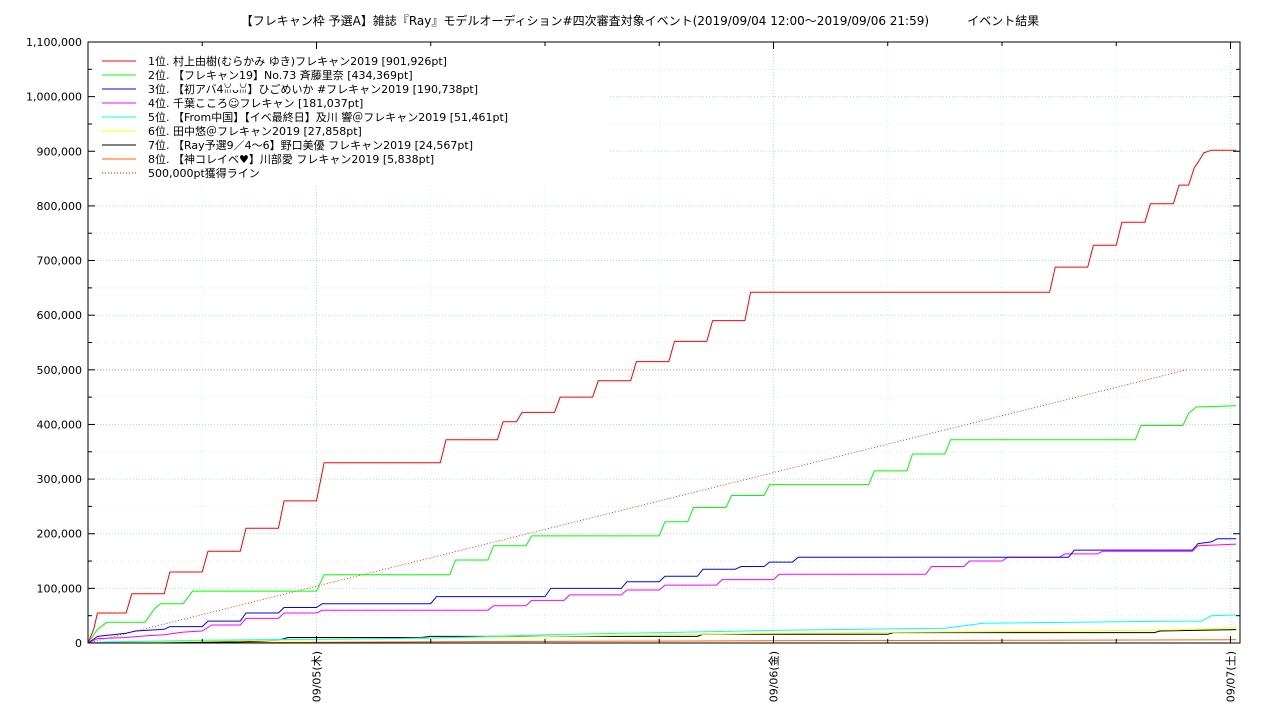  I want to click on legend-label: 8位. 【神コレイベ♥】川部愛 フレキャン2019 [5,838pt], so click(291, 159).